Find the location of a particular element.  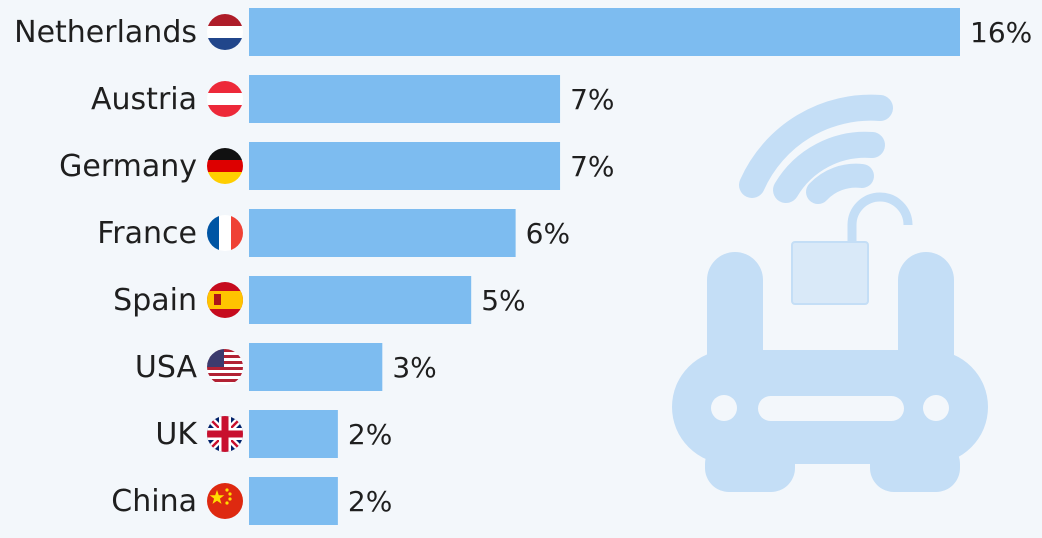

bar-netherlands is located at coordinates (604, 32).